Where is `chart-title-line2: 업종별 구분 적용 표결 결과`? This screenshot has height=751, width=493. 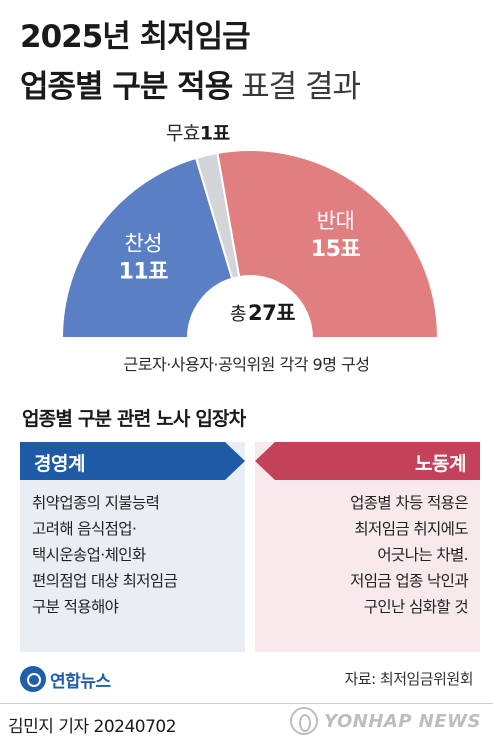 chart-title-line2: 업종별 구분 적용 표결 결과 is located at coordinates (190, 87).